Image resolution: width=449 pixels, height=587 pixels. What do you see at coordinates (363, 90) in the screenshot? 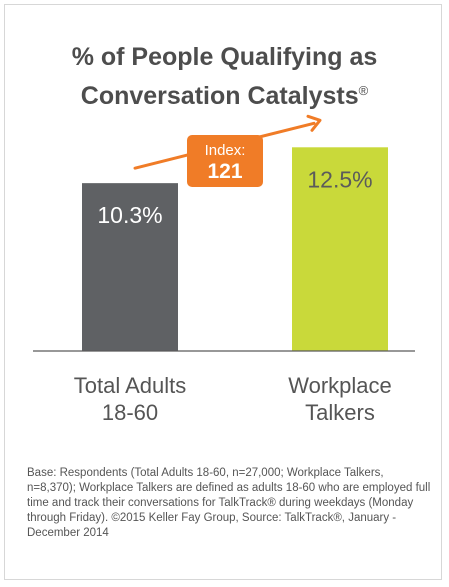
I see `registered-mark: ®` at bounding box center [363, 90].